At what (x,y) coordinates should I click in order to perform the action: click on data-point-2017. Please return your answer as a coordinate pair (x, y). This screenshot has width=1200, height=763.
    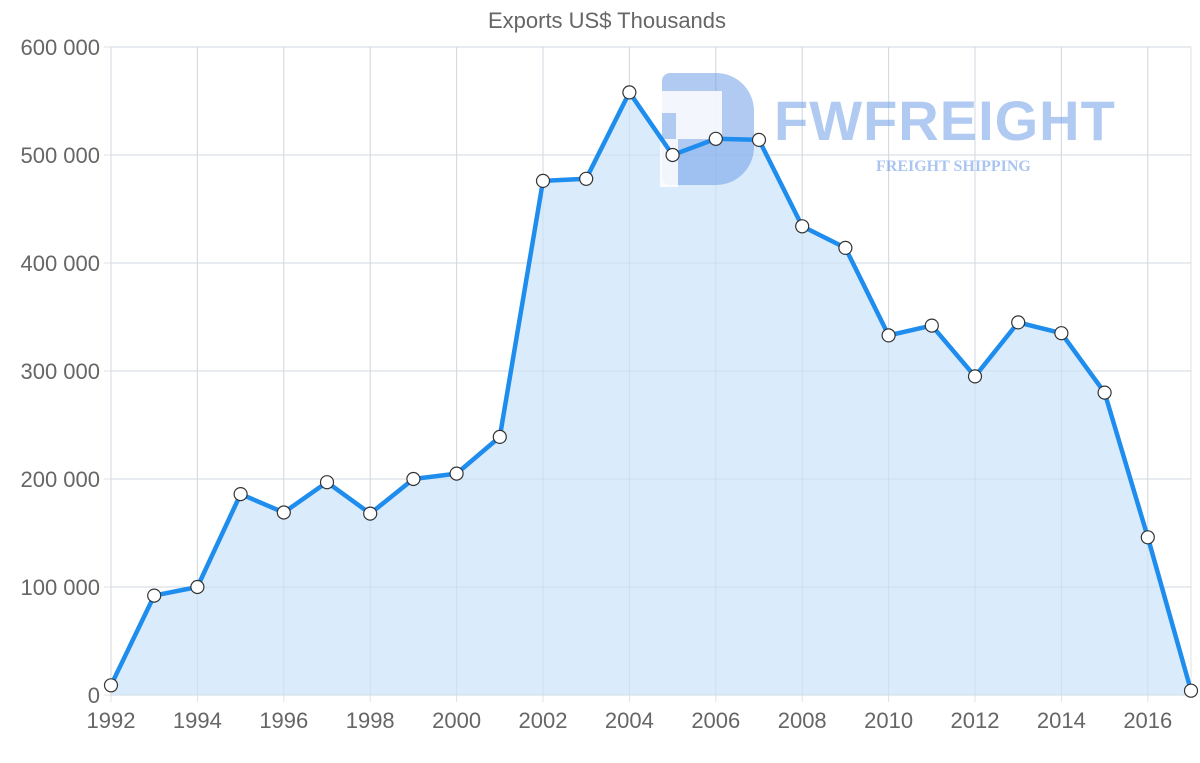
    Looking at the image, I should click on (1191, 690).